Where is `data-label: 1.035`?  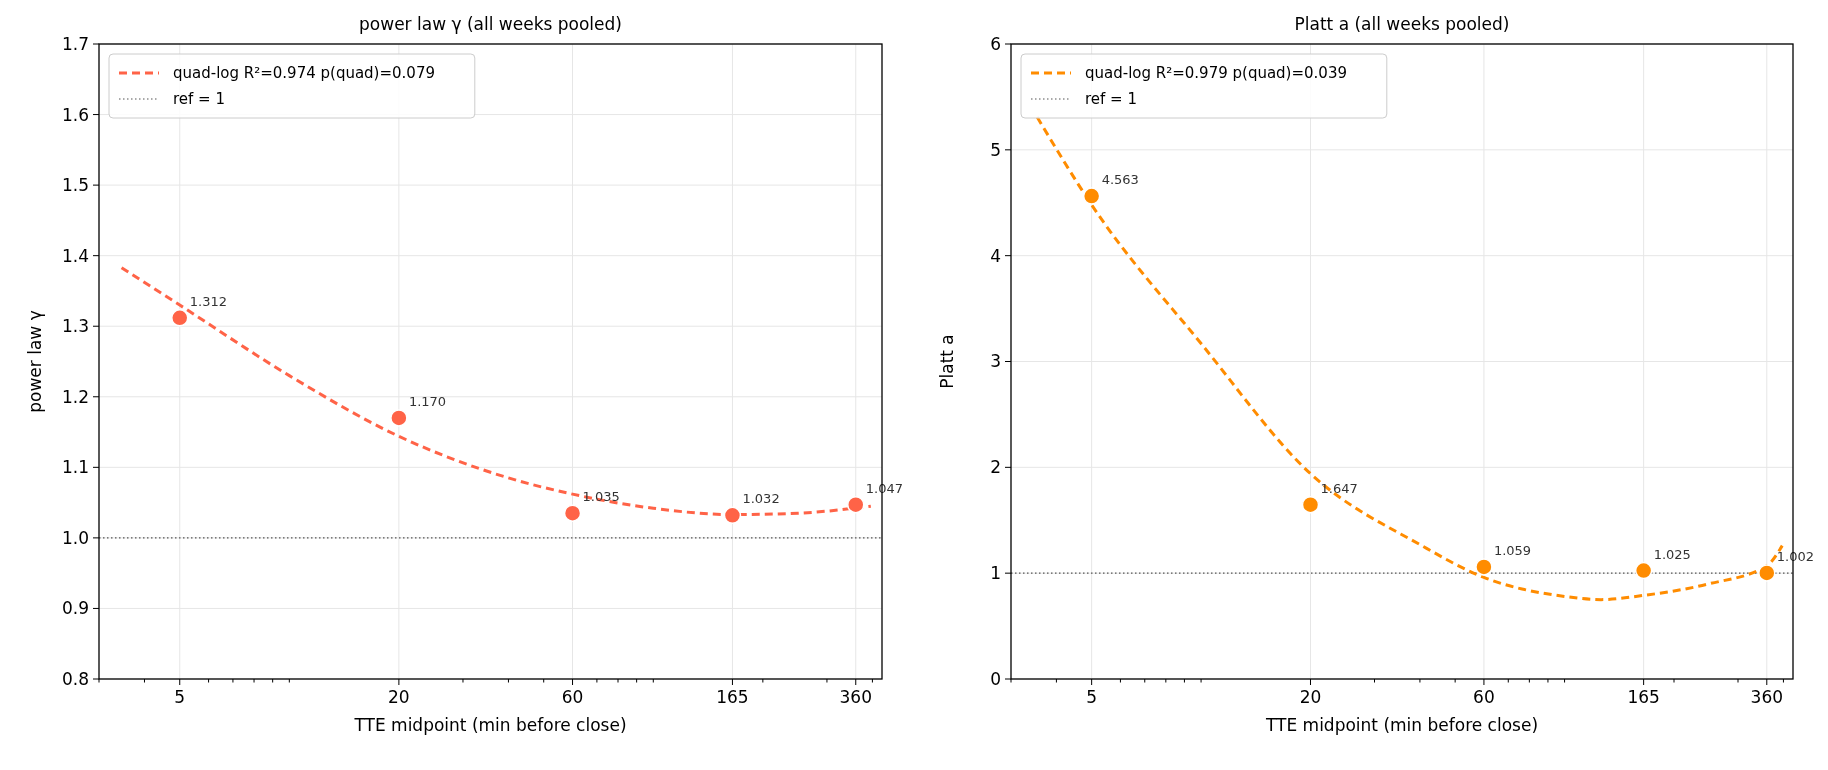
data-label: 1.035 is located at coordinates (601, 497).